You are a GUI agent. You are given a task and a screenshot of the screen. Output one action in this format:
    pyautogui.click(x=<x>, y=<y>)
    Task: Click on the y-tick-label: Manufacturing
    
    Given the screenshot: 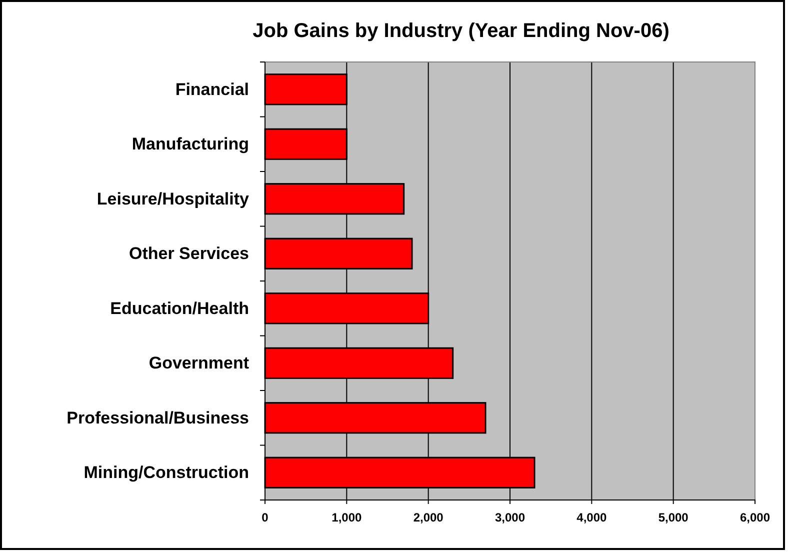 What is the action you would take?
    pyautogui.click(x=190, y=144)
    